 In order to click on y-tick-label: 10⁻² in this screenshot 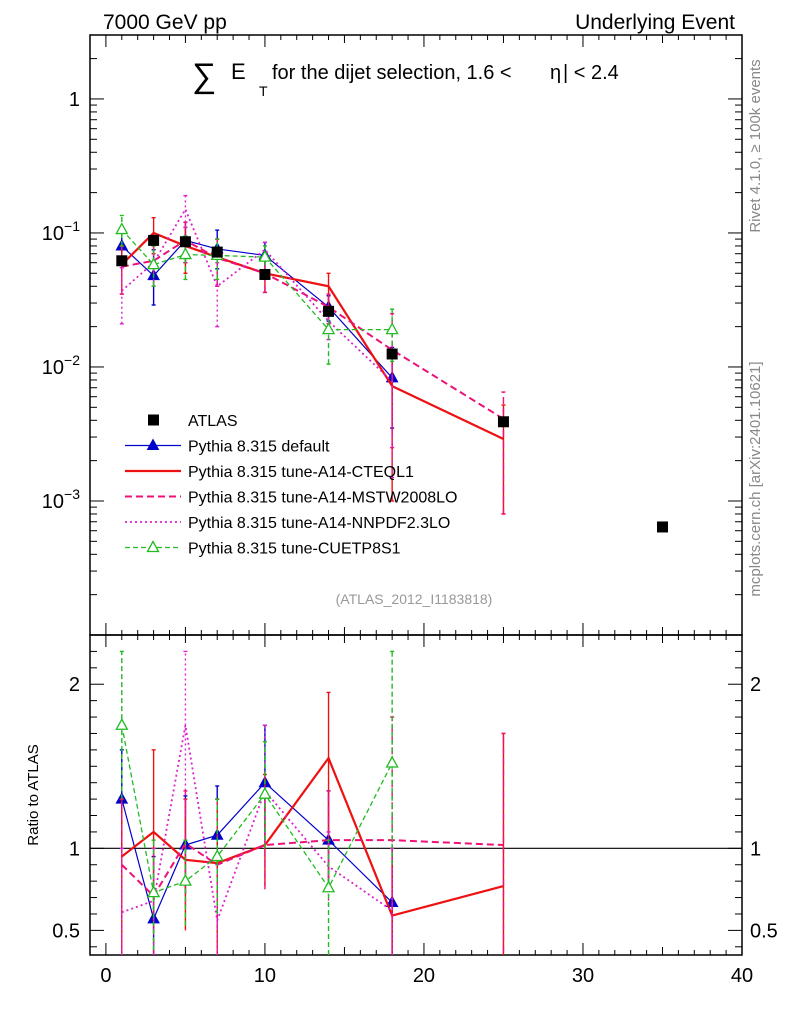, I will do `click(61, 365)`.